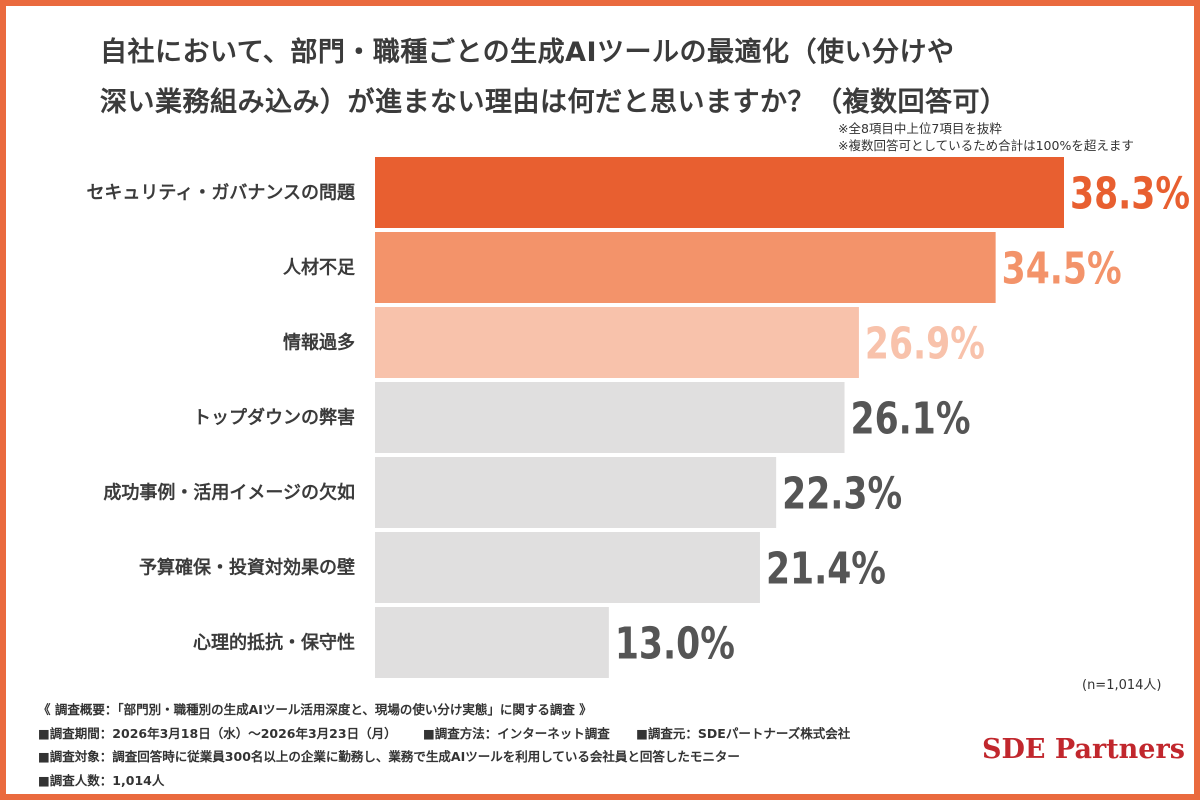 The image size is (1200, 800). Describe the element at coordinates (743, 733) in the screenshot. I see `survey-organizer: ■調査元：SDEパートナーズ株式会社` at that location.